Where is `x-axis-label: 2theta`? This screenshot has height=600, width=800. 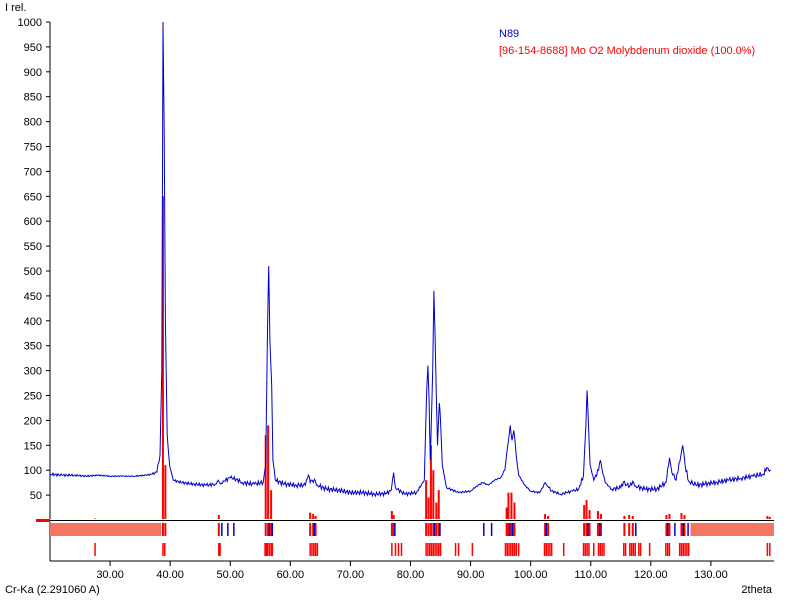
x-axis-label: 2theta is located at coordinates (756, 590).